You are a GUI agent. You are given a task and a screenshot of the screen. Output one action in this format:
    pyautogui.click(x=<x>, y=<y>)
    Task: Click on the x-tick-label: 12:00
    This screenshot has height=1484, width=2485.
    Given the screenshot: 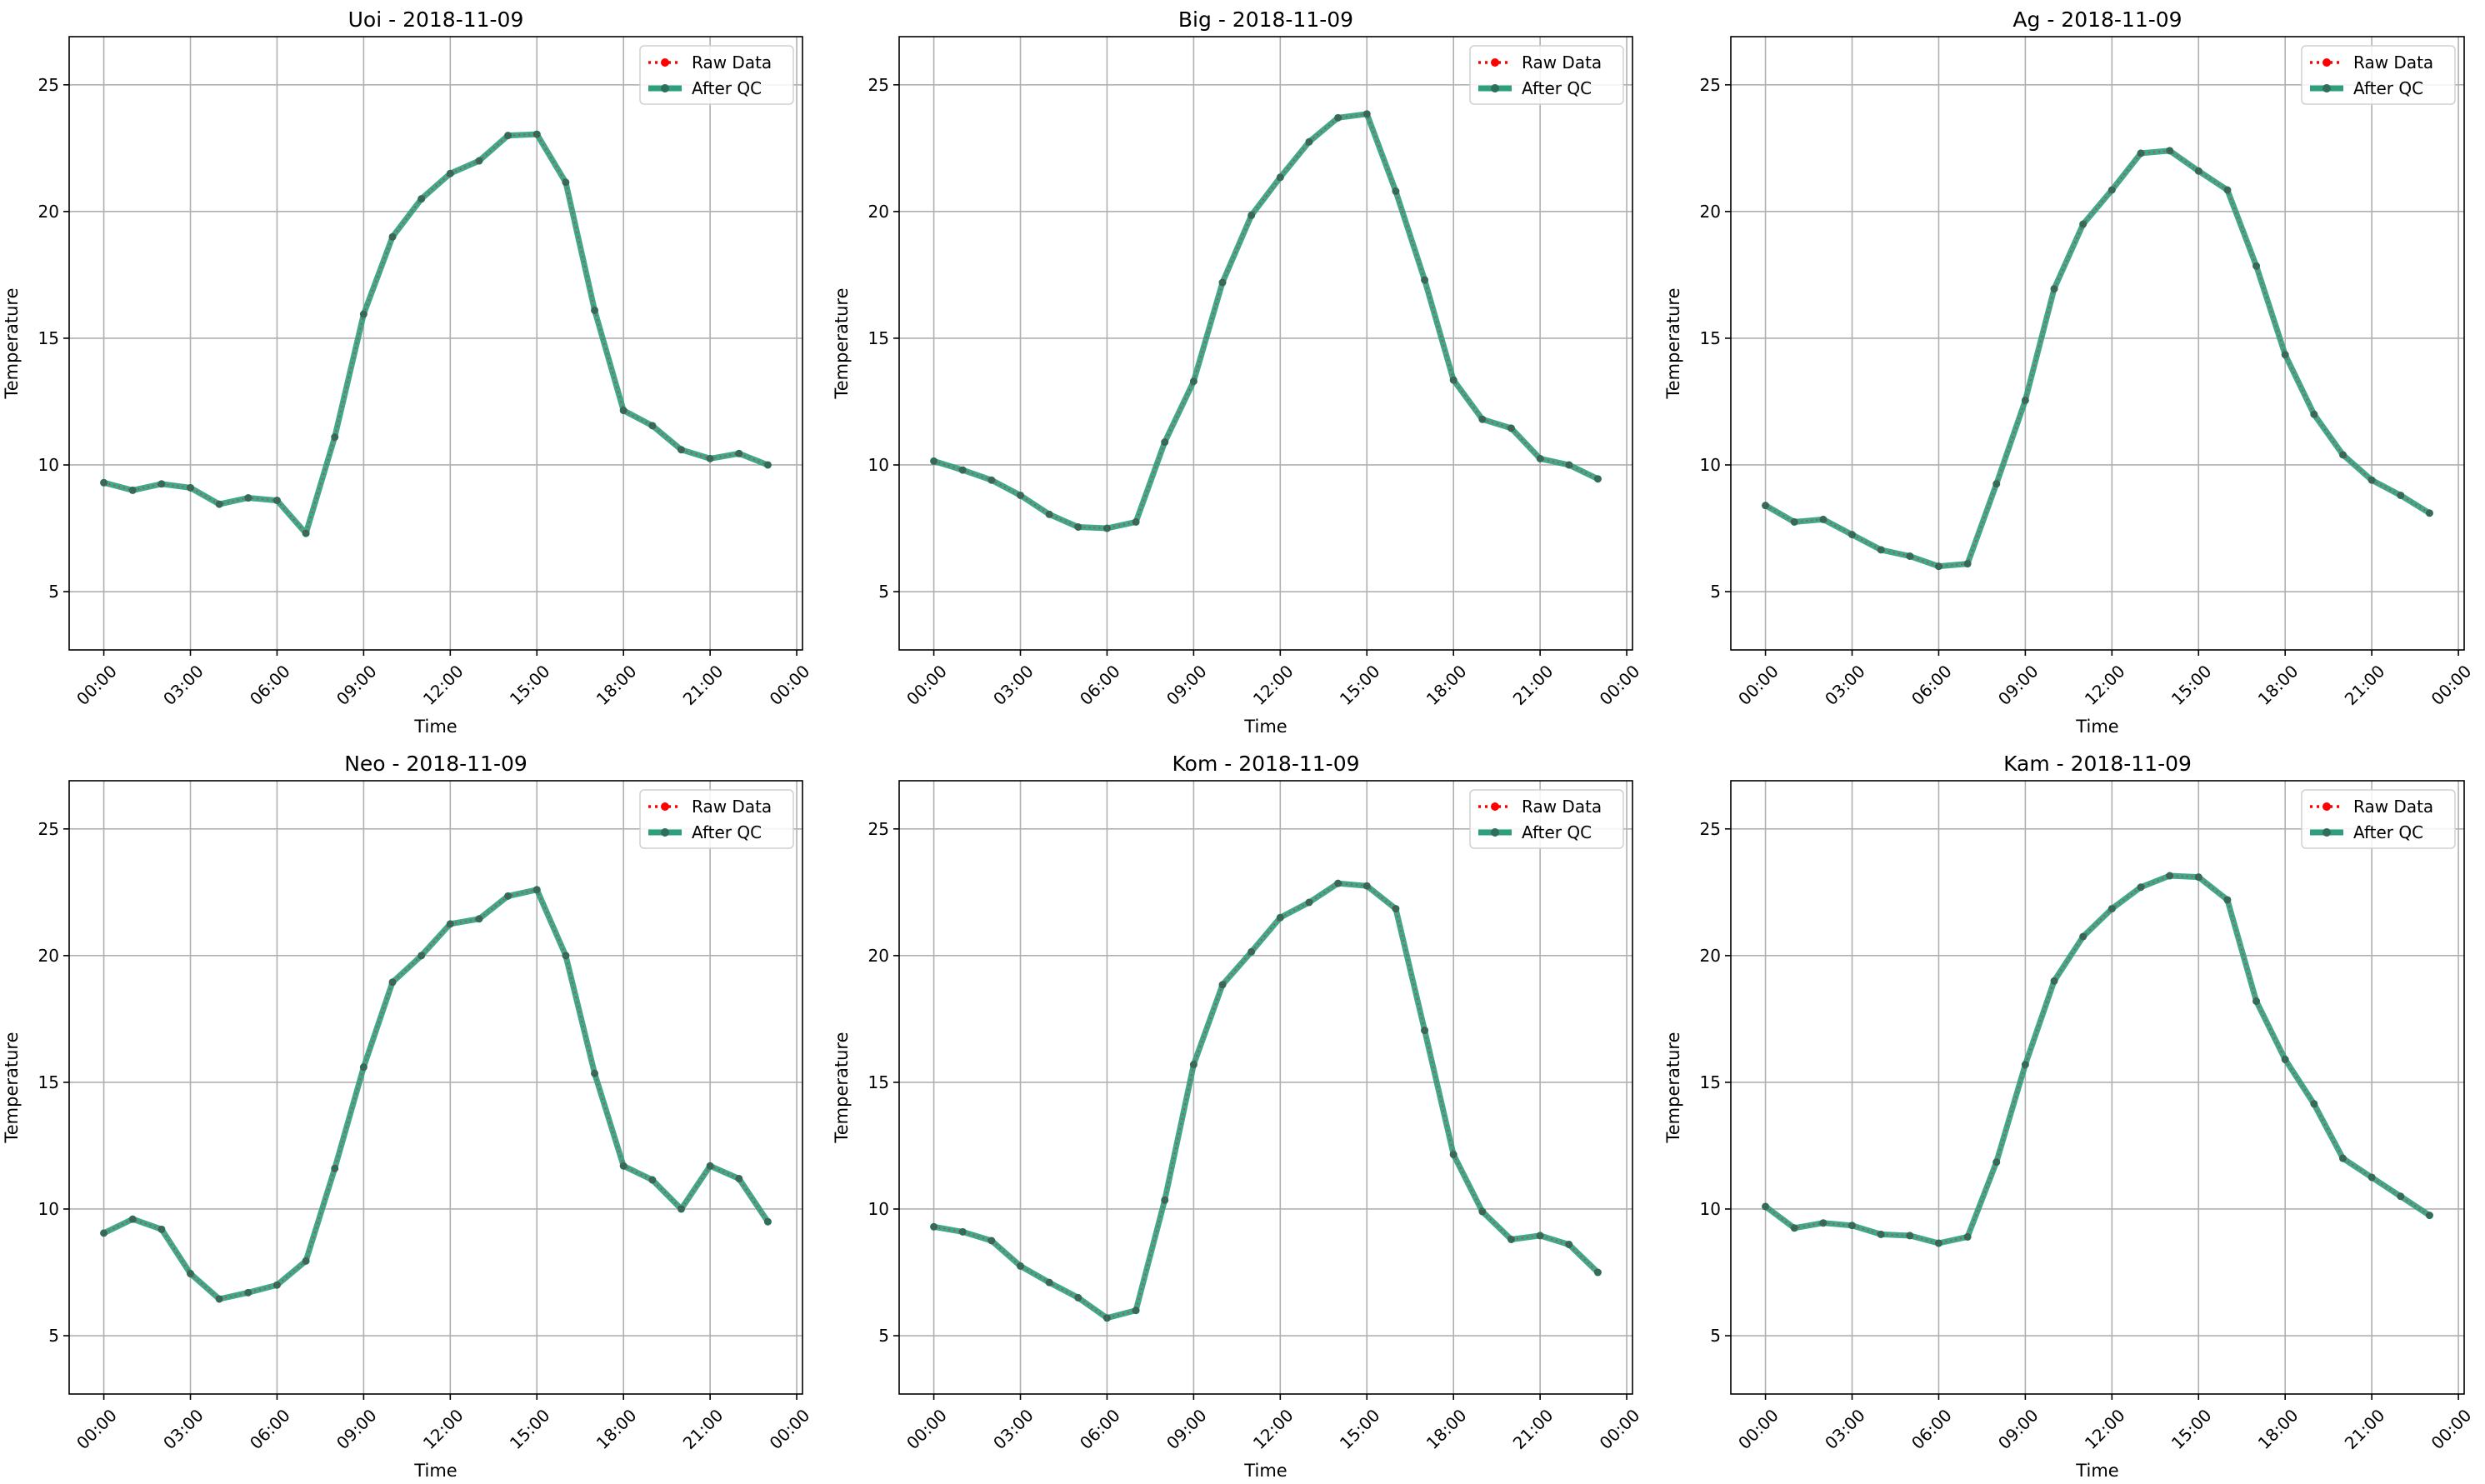 What is the action you would take?
    pyautogui.click(x=443, y=1429)
    